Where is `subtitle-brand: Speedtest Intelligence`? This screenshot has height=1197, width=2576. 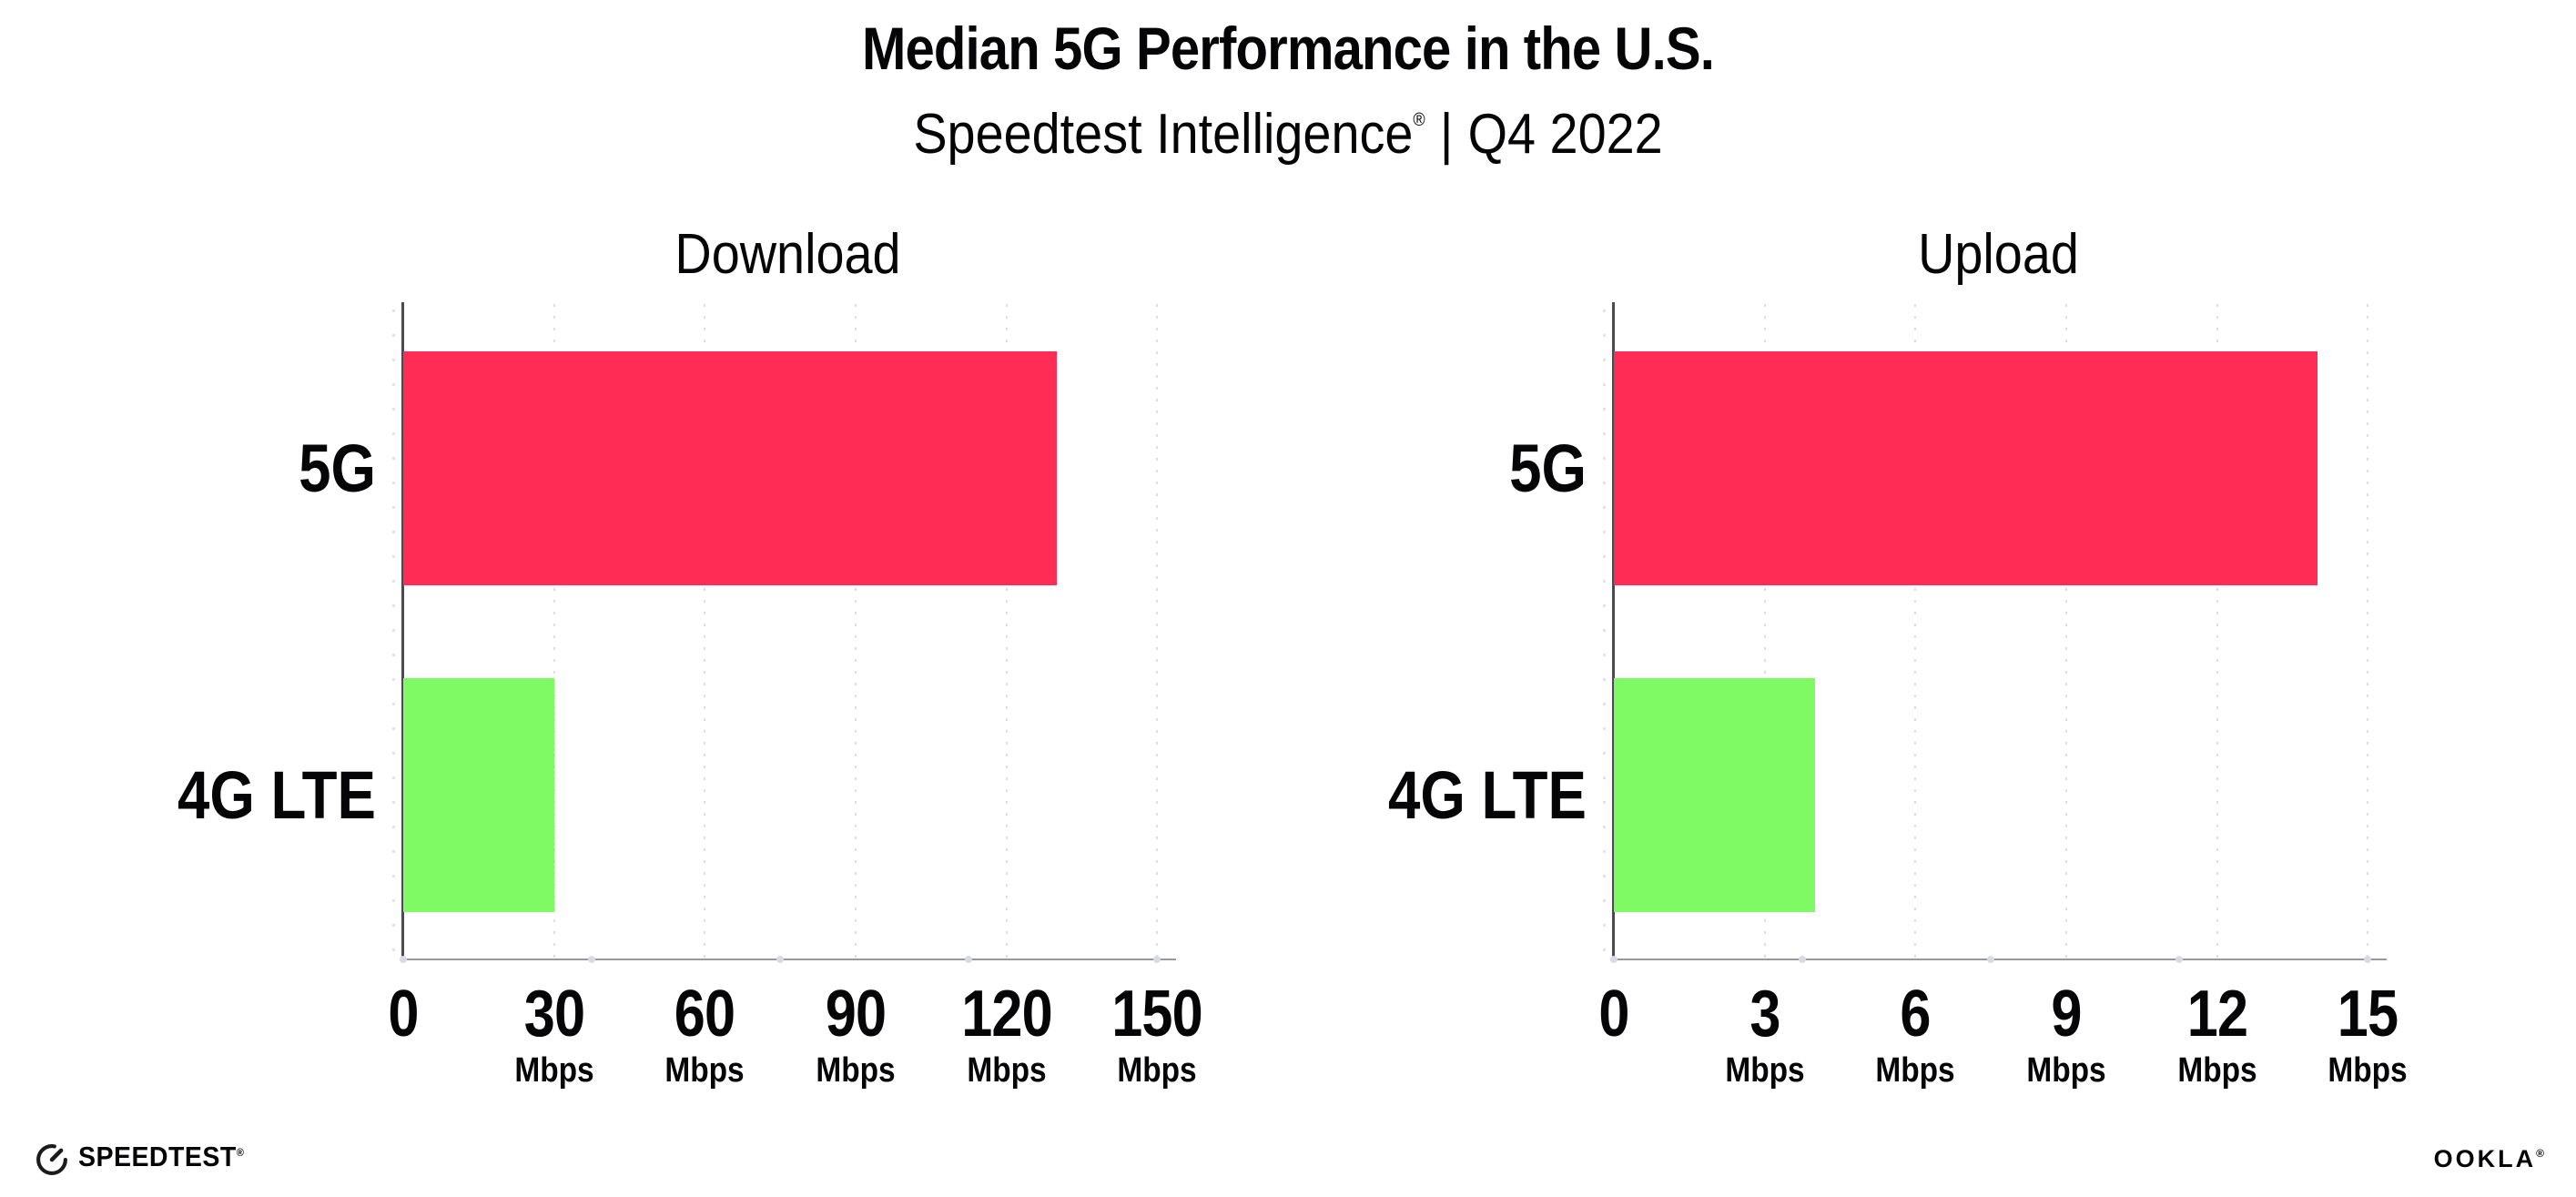 subtitle-brand: Speedtest Intelligence is located at coordinates (1163, 134).